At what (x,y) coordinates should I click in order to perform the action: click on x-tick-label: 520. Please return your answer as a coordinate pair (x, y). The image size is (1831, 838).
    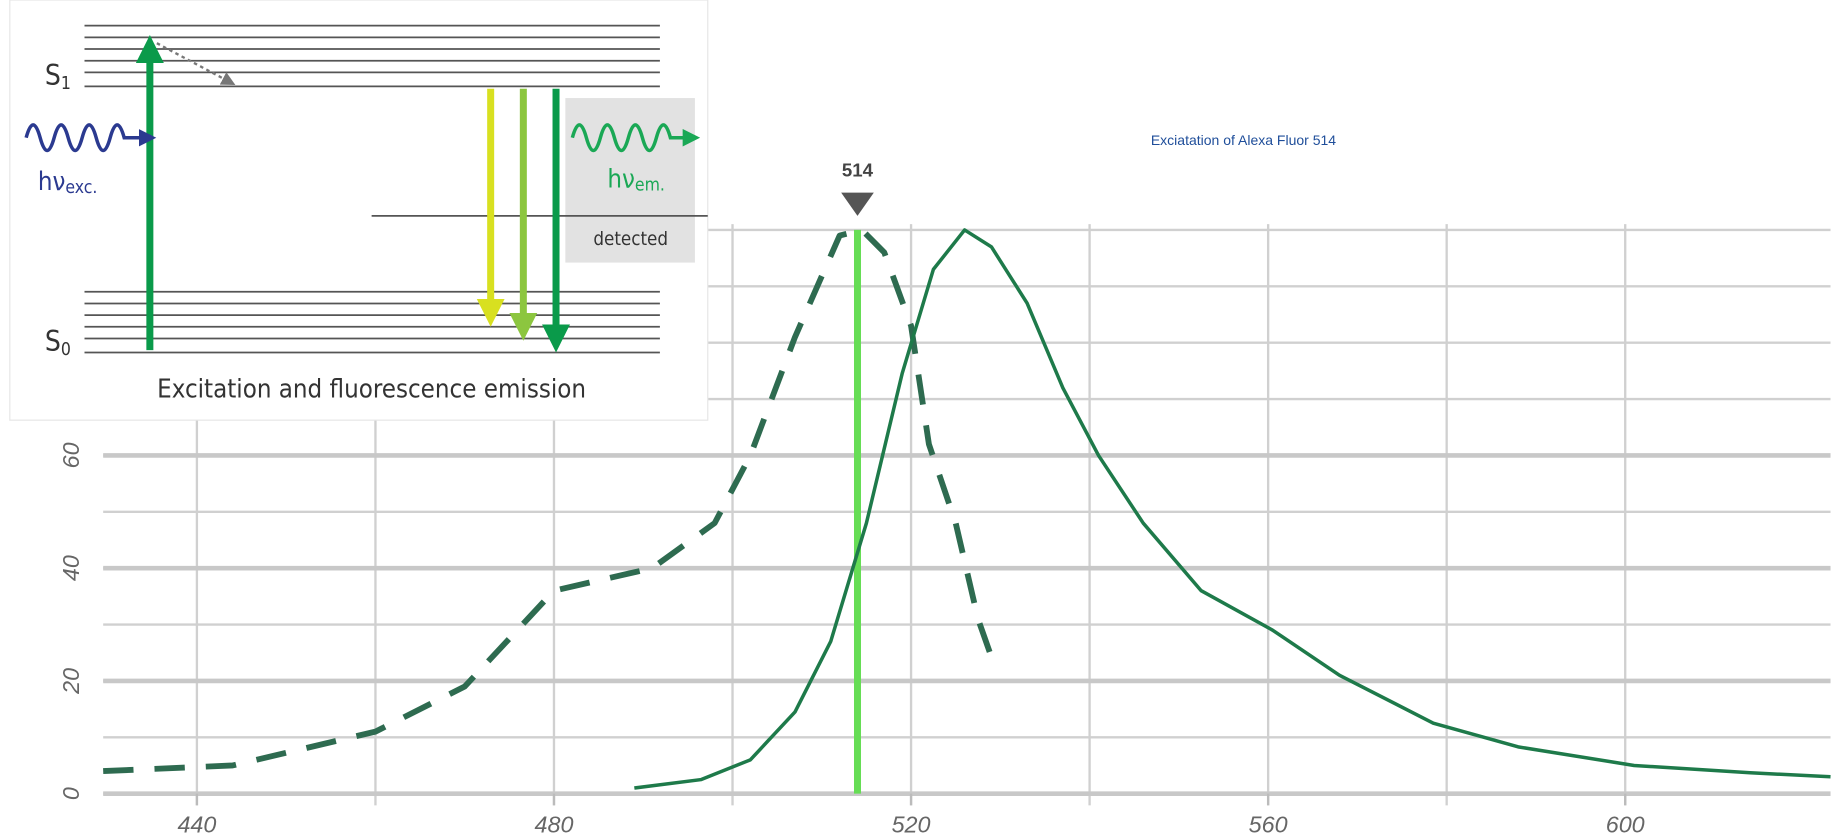
    Looking at the image, I should click on (911, 825).